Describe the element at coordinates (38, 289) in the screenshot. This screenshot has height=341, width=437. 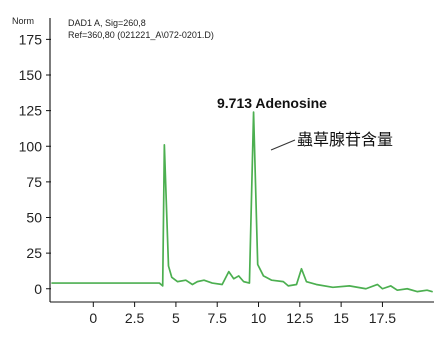
I see `y-tick-label: 0` at that location.